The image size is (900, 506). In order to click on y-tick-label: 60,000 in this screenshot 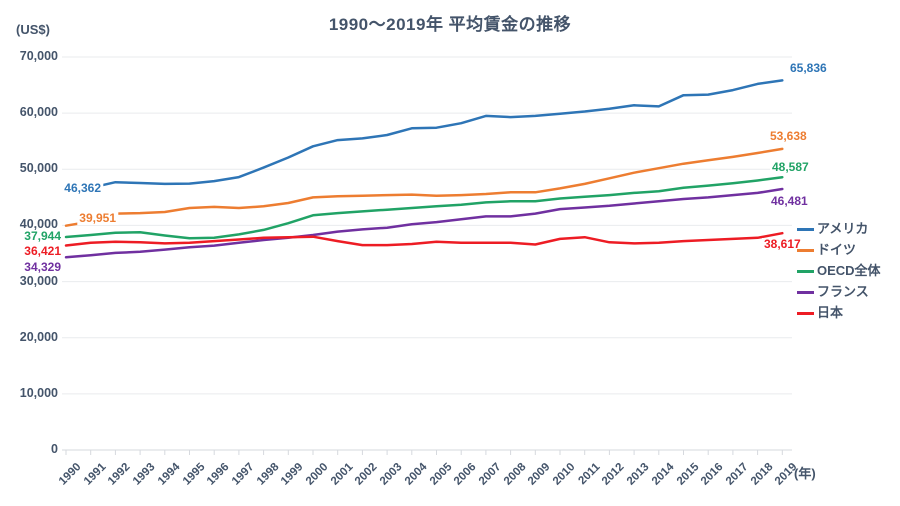, I will do `click(38, 112)`.